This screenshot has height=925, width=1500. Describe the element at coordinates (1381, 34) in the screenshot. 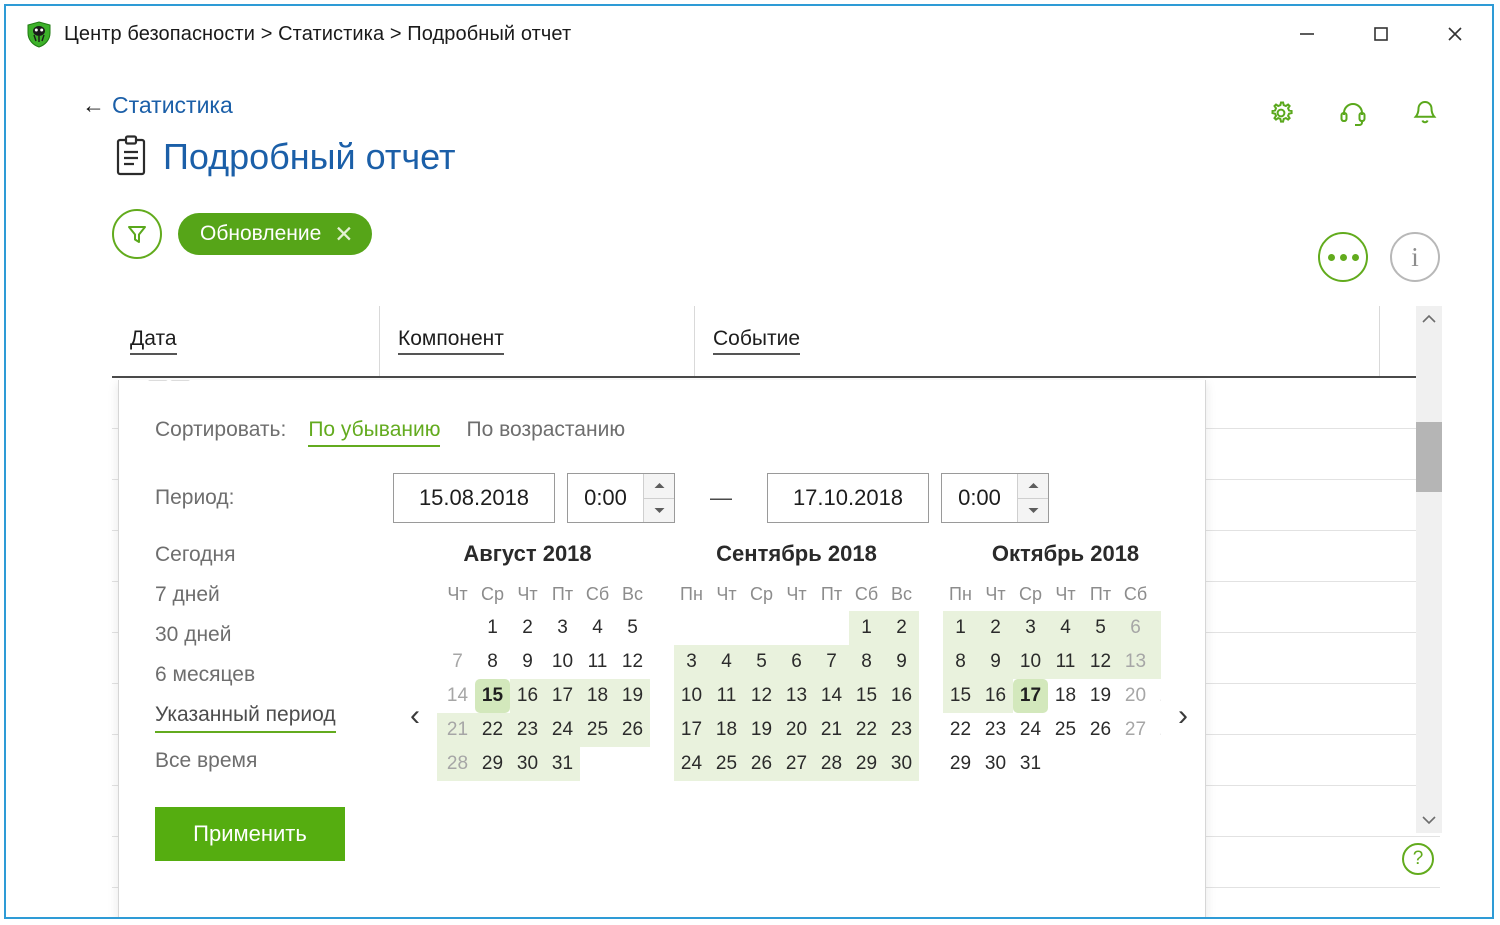

I see `maximize-icon` at that location.